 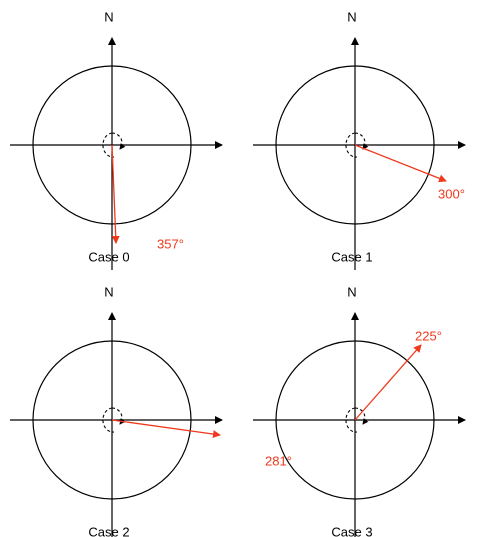 I want to click on angle-label: 300°, so click(x=451, y=193).